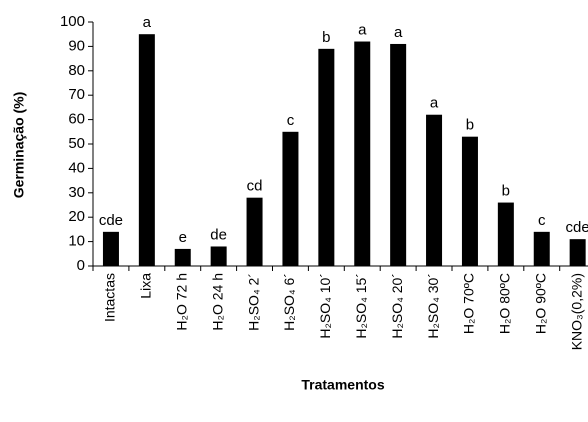  I want to click on y-tick-label: 10, so click(76, 241).